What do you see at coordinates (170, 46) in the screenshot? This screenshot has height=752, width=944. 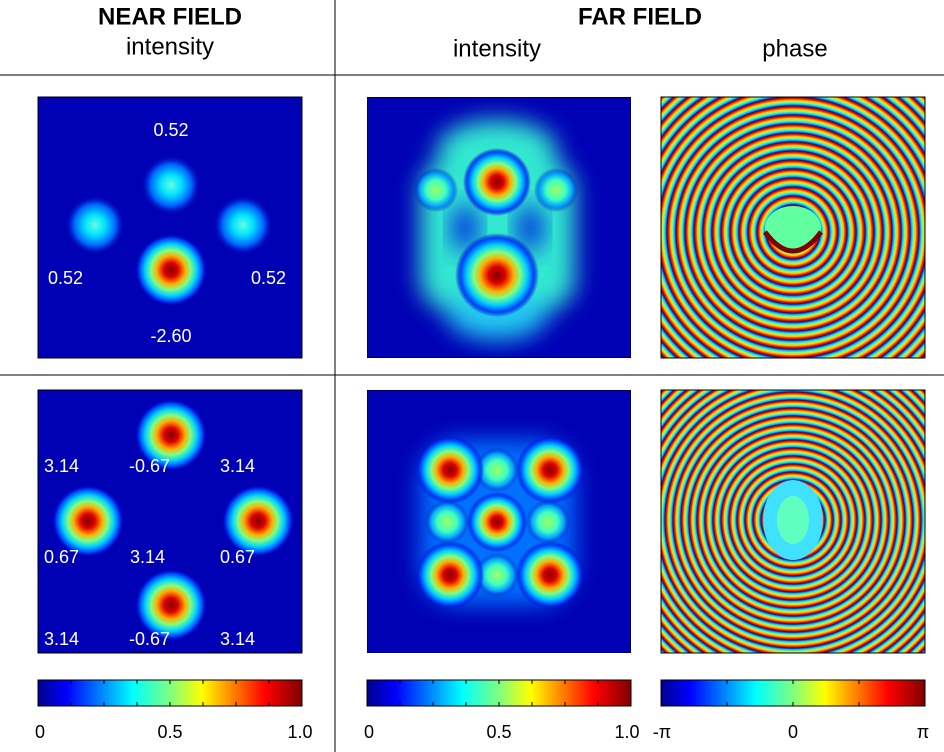 I see `header-subtitle: intensity` at bounding box center [170, 46].